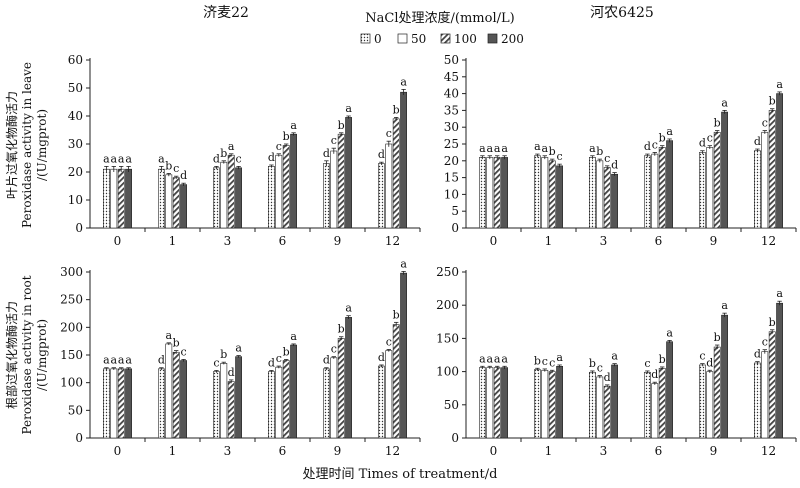  What do you see at coordinates (226, 13) in the screenshot?
I see `panel-title-jimai22: 济麦22` at bounding box center [226, 13].